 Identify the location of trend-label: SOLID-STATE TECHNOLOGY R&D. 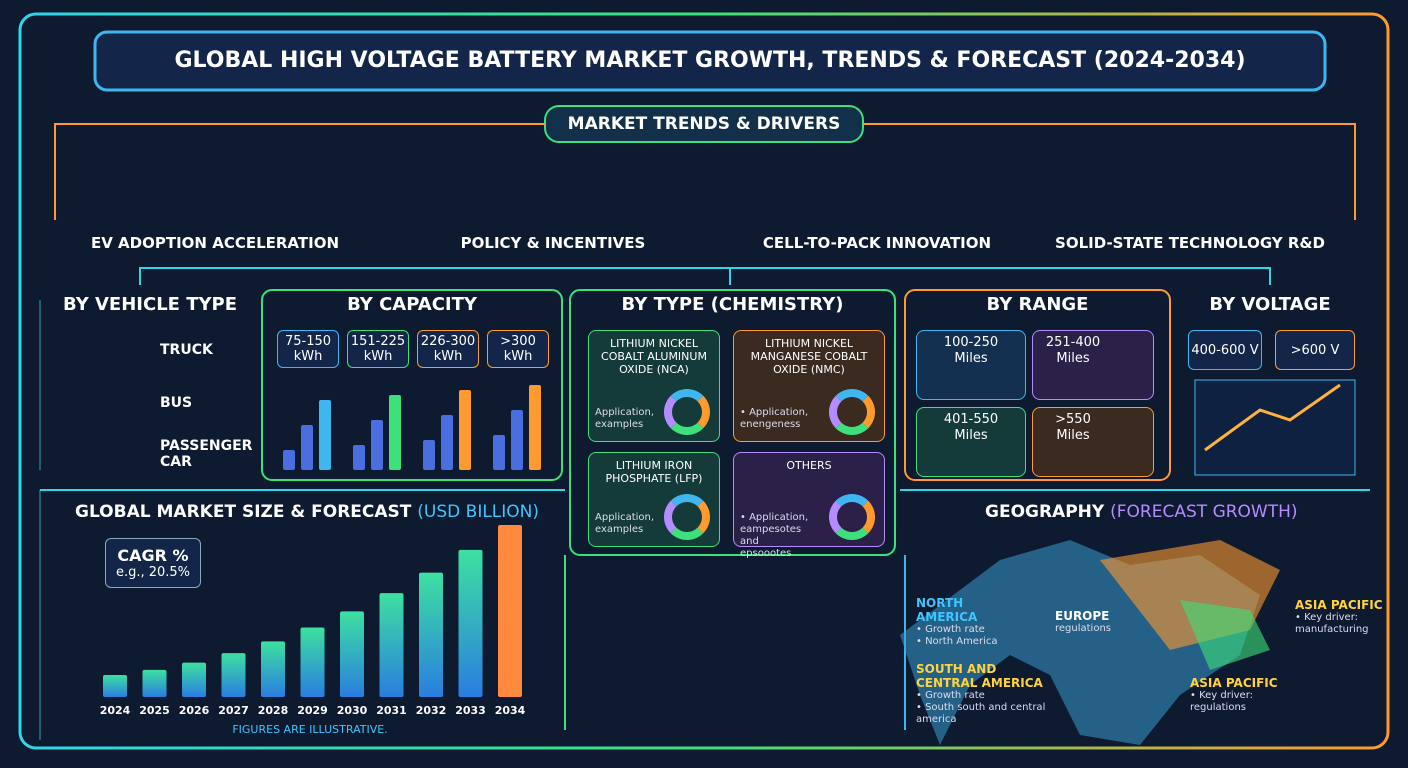
(1190, 243).